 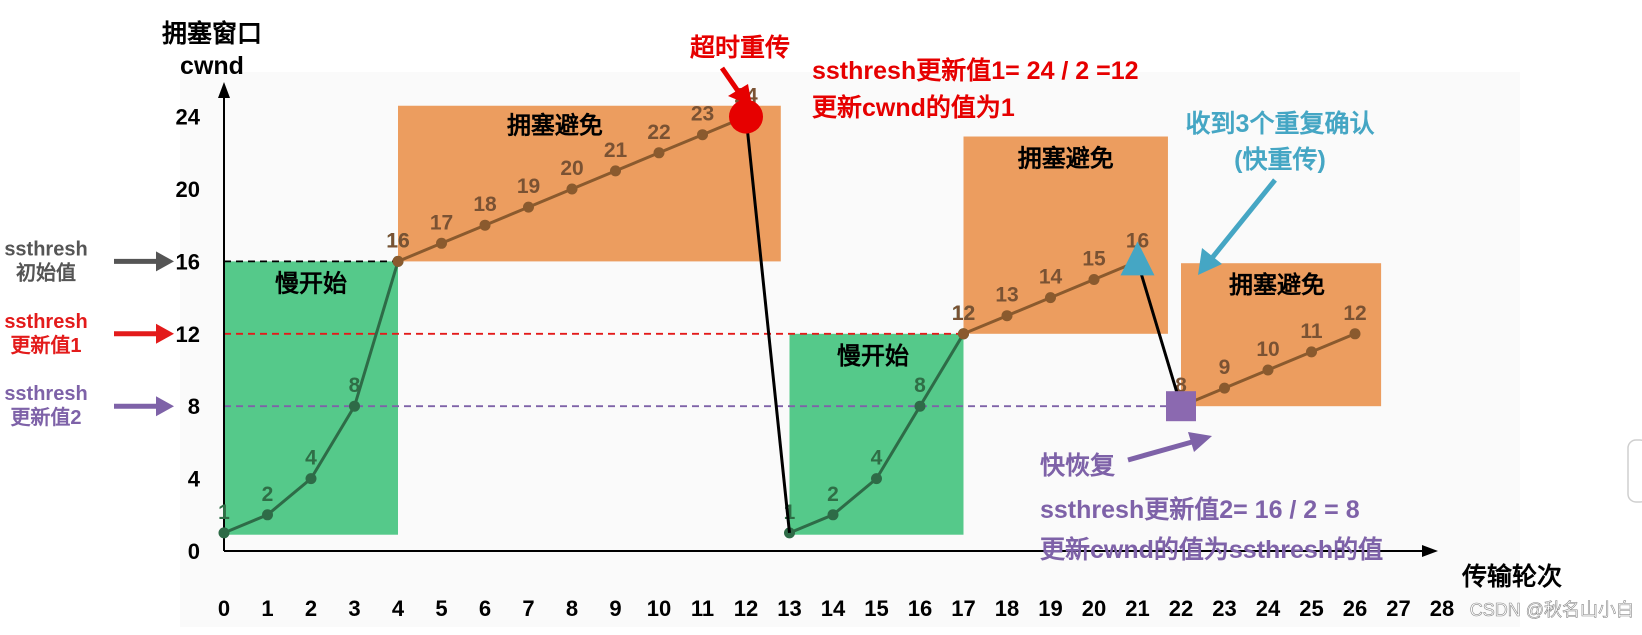 I want to click on ssthresh1-annotation-line2: 更新cwnd的值为1, so click(x=913, y=107).